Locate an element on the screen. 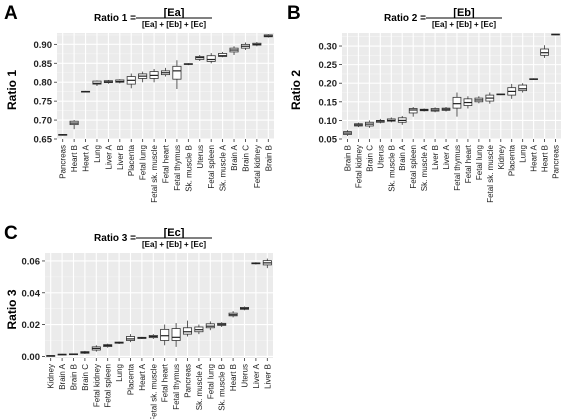 The height and width of the screenshot is (419, 567). y-axis-label: Ratio 2 is located at coordinates (296, 90).